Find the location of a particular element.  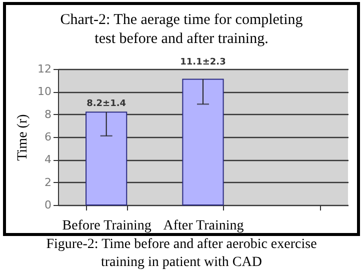

y-tick-label: 6 is located at coordinates (48, 137).